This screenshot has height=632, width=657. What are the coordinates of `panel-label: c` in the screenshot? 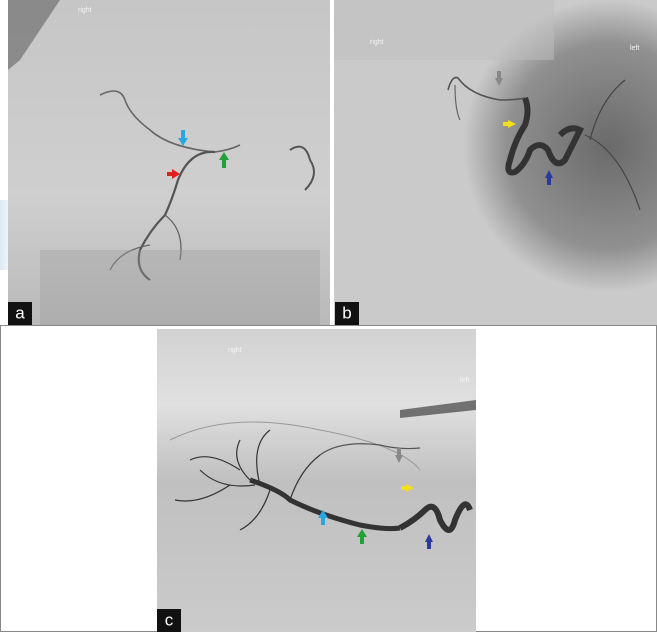 It's located at (169, 619).